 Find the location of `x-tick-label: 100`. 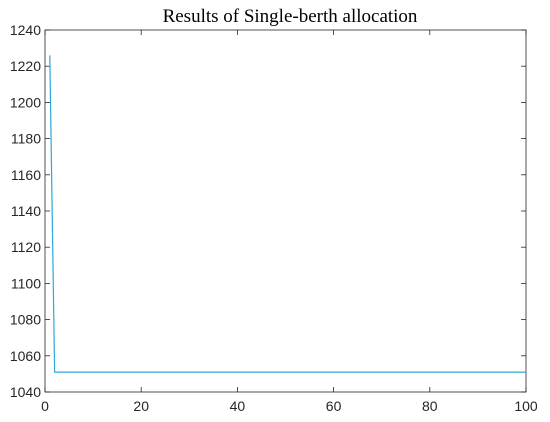

x-tick-label: 100 is located at coordinates (526, 406).